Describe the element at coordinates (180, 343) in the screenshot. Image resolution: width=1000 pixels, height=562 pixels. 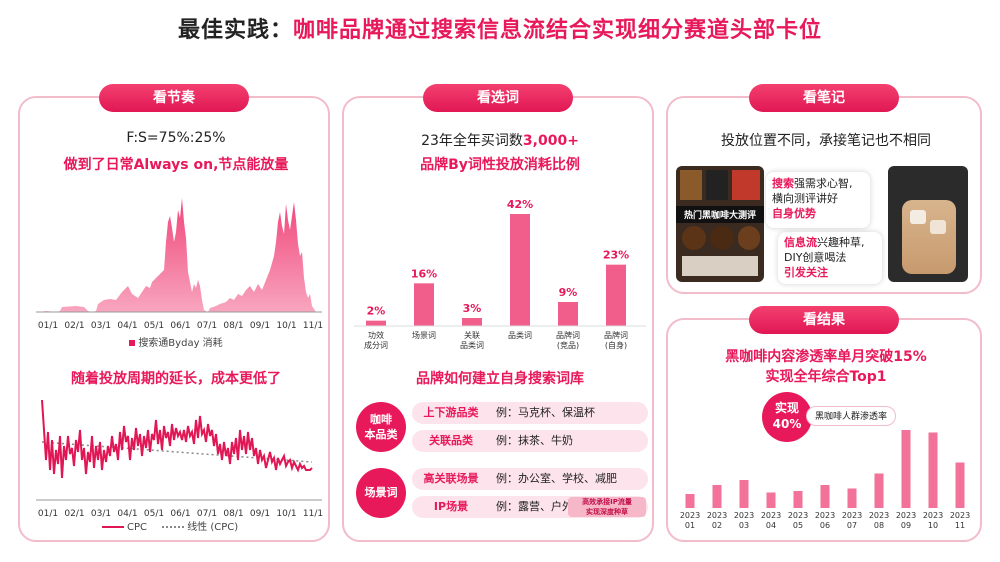
I see `spend-legend-label: 搜索通Byday 消耗` at that location.